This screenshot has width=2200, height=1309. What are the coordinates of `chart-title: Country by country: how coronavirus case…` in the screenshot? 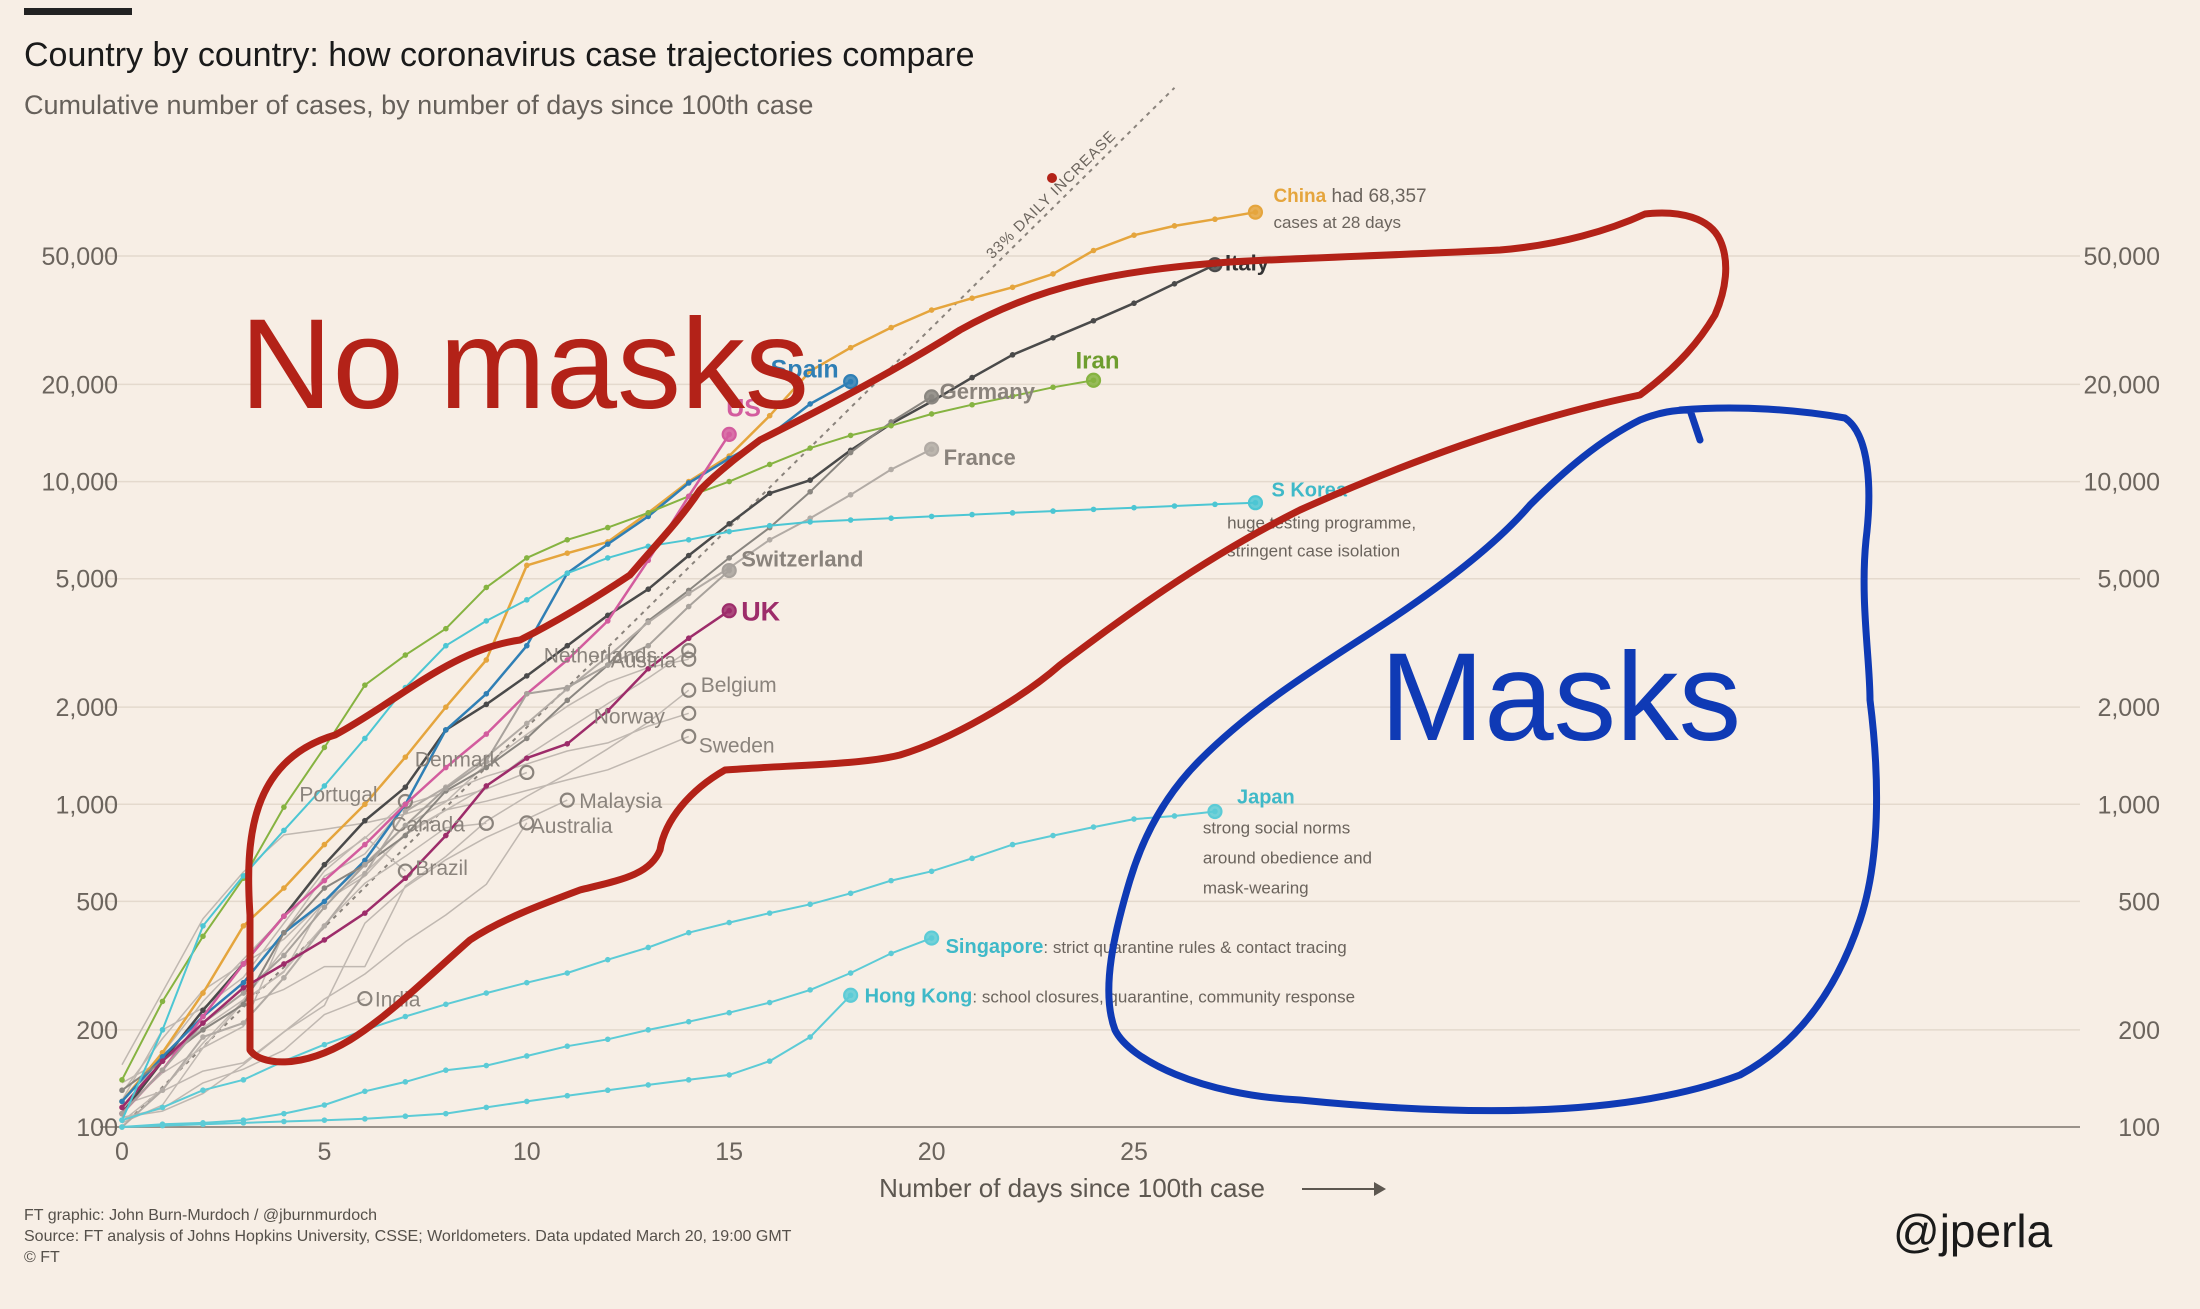 It's located at (499, 55).